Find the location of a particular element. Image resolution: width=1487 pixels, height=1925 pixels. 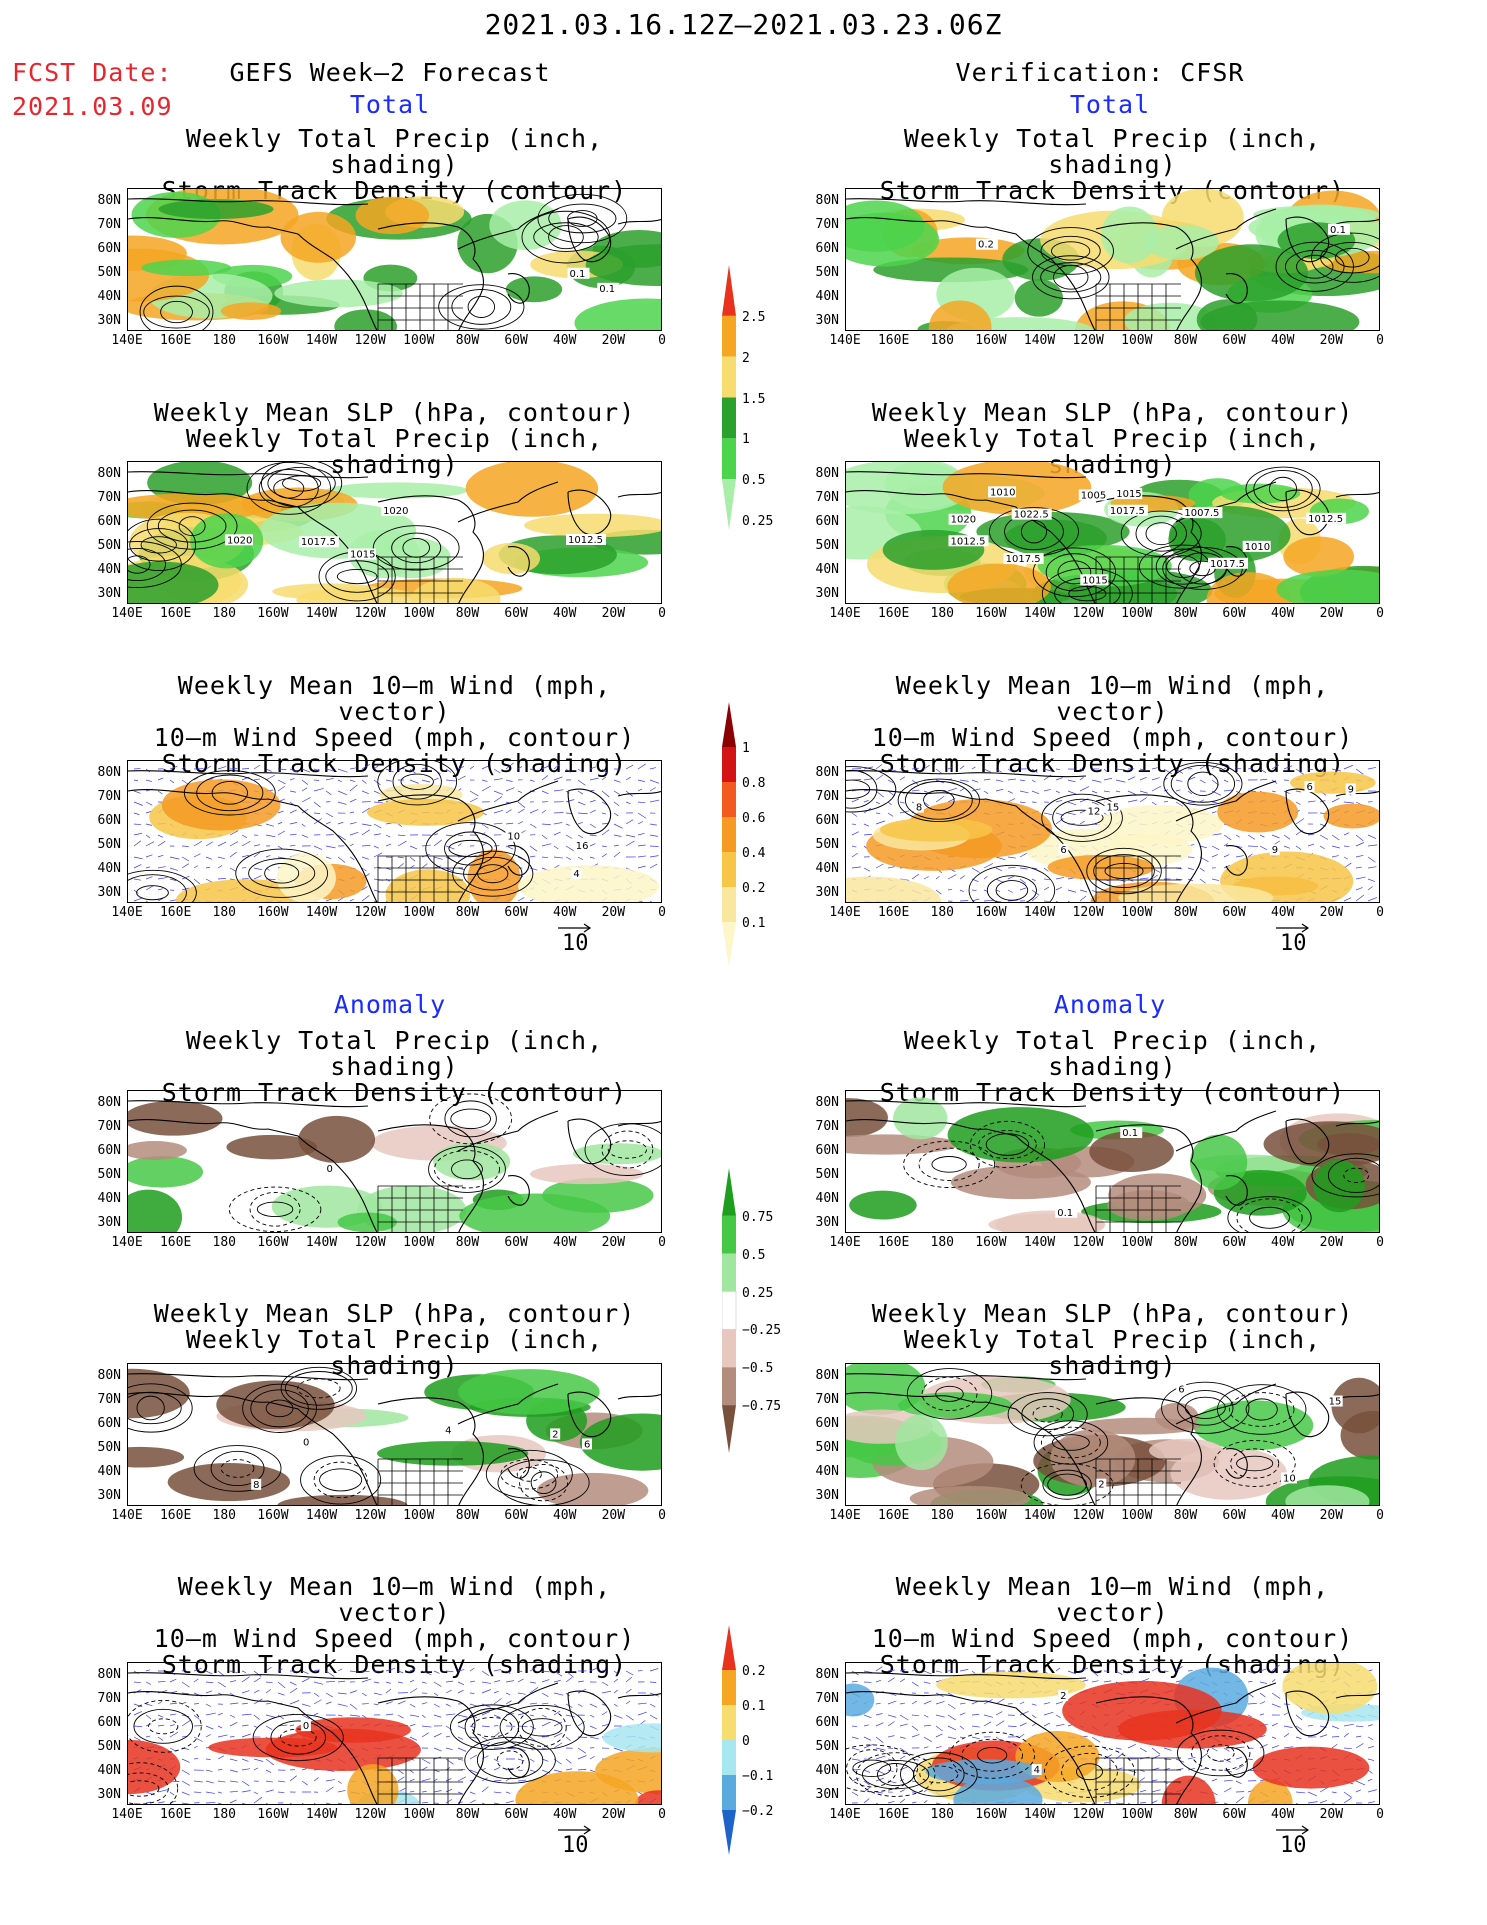

contour-value-label: 1010 is located at coordinates (1257, 547).